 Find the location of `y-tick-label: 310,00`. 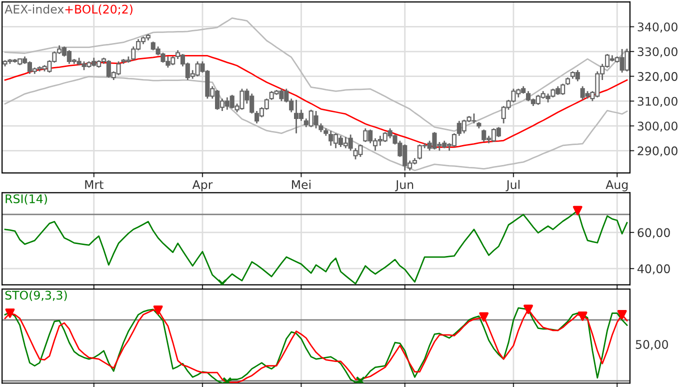

y-tick-label: 310,00 is located at coordinates (658, 101).